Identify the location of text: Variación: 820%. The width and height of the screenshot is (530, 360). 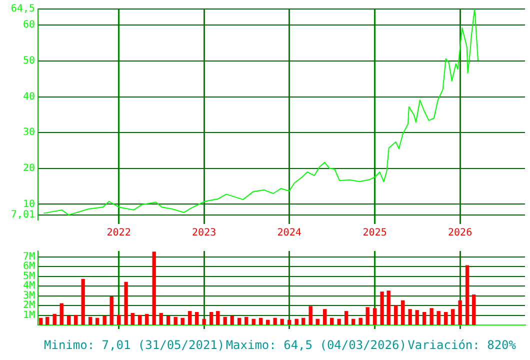
(462, 345).